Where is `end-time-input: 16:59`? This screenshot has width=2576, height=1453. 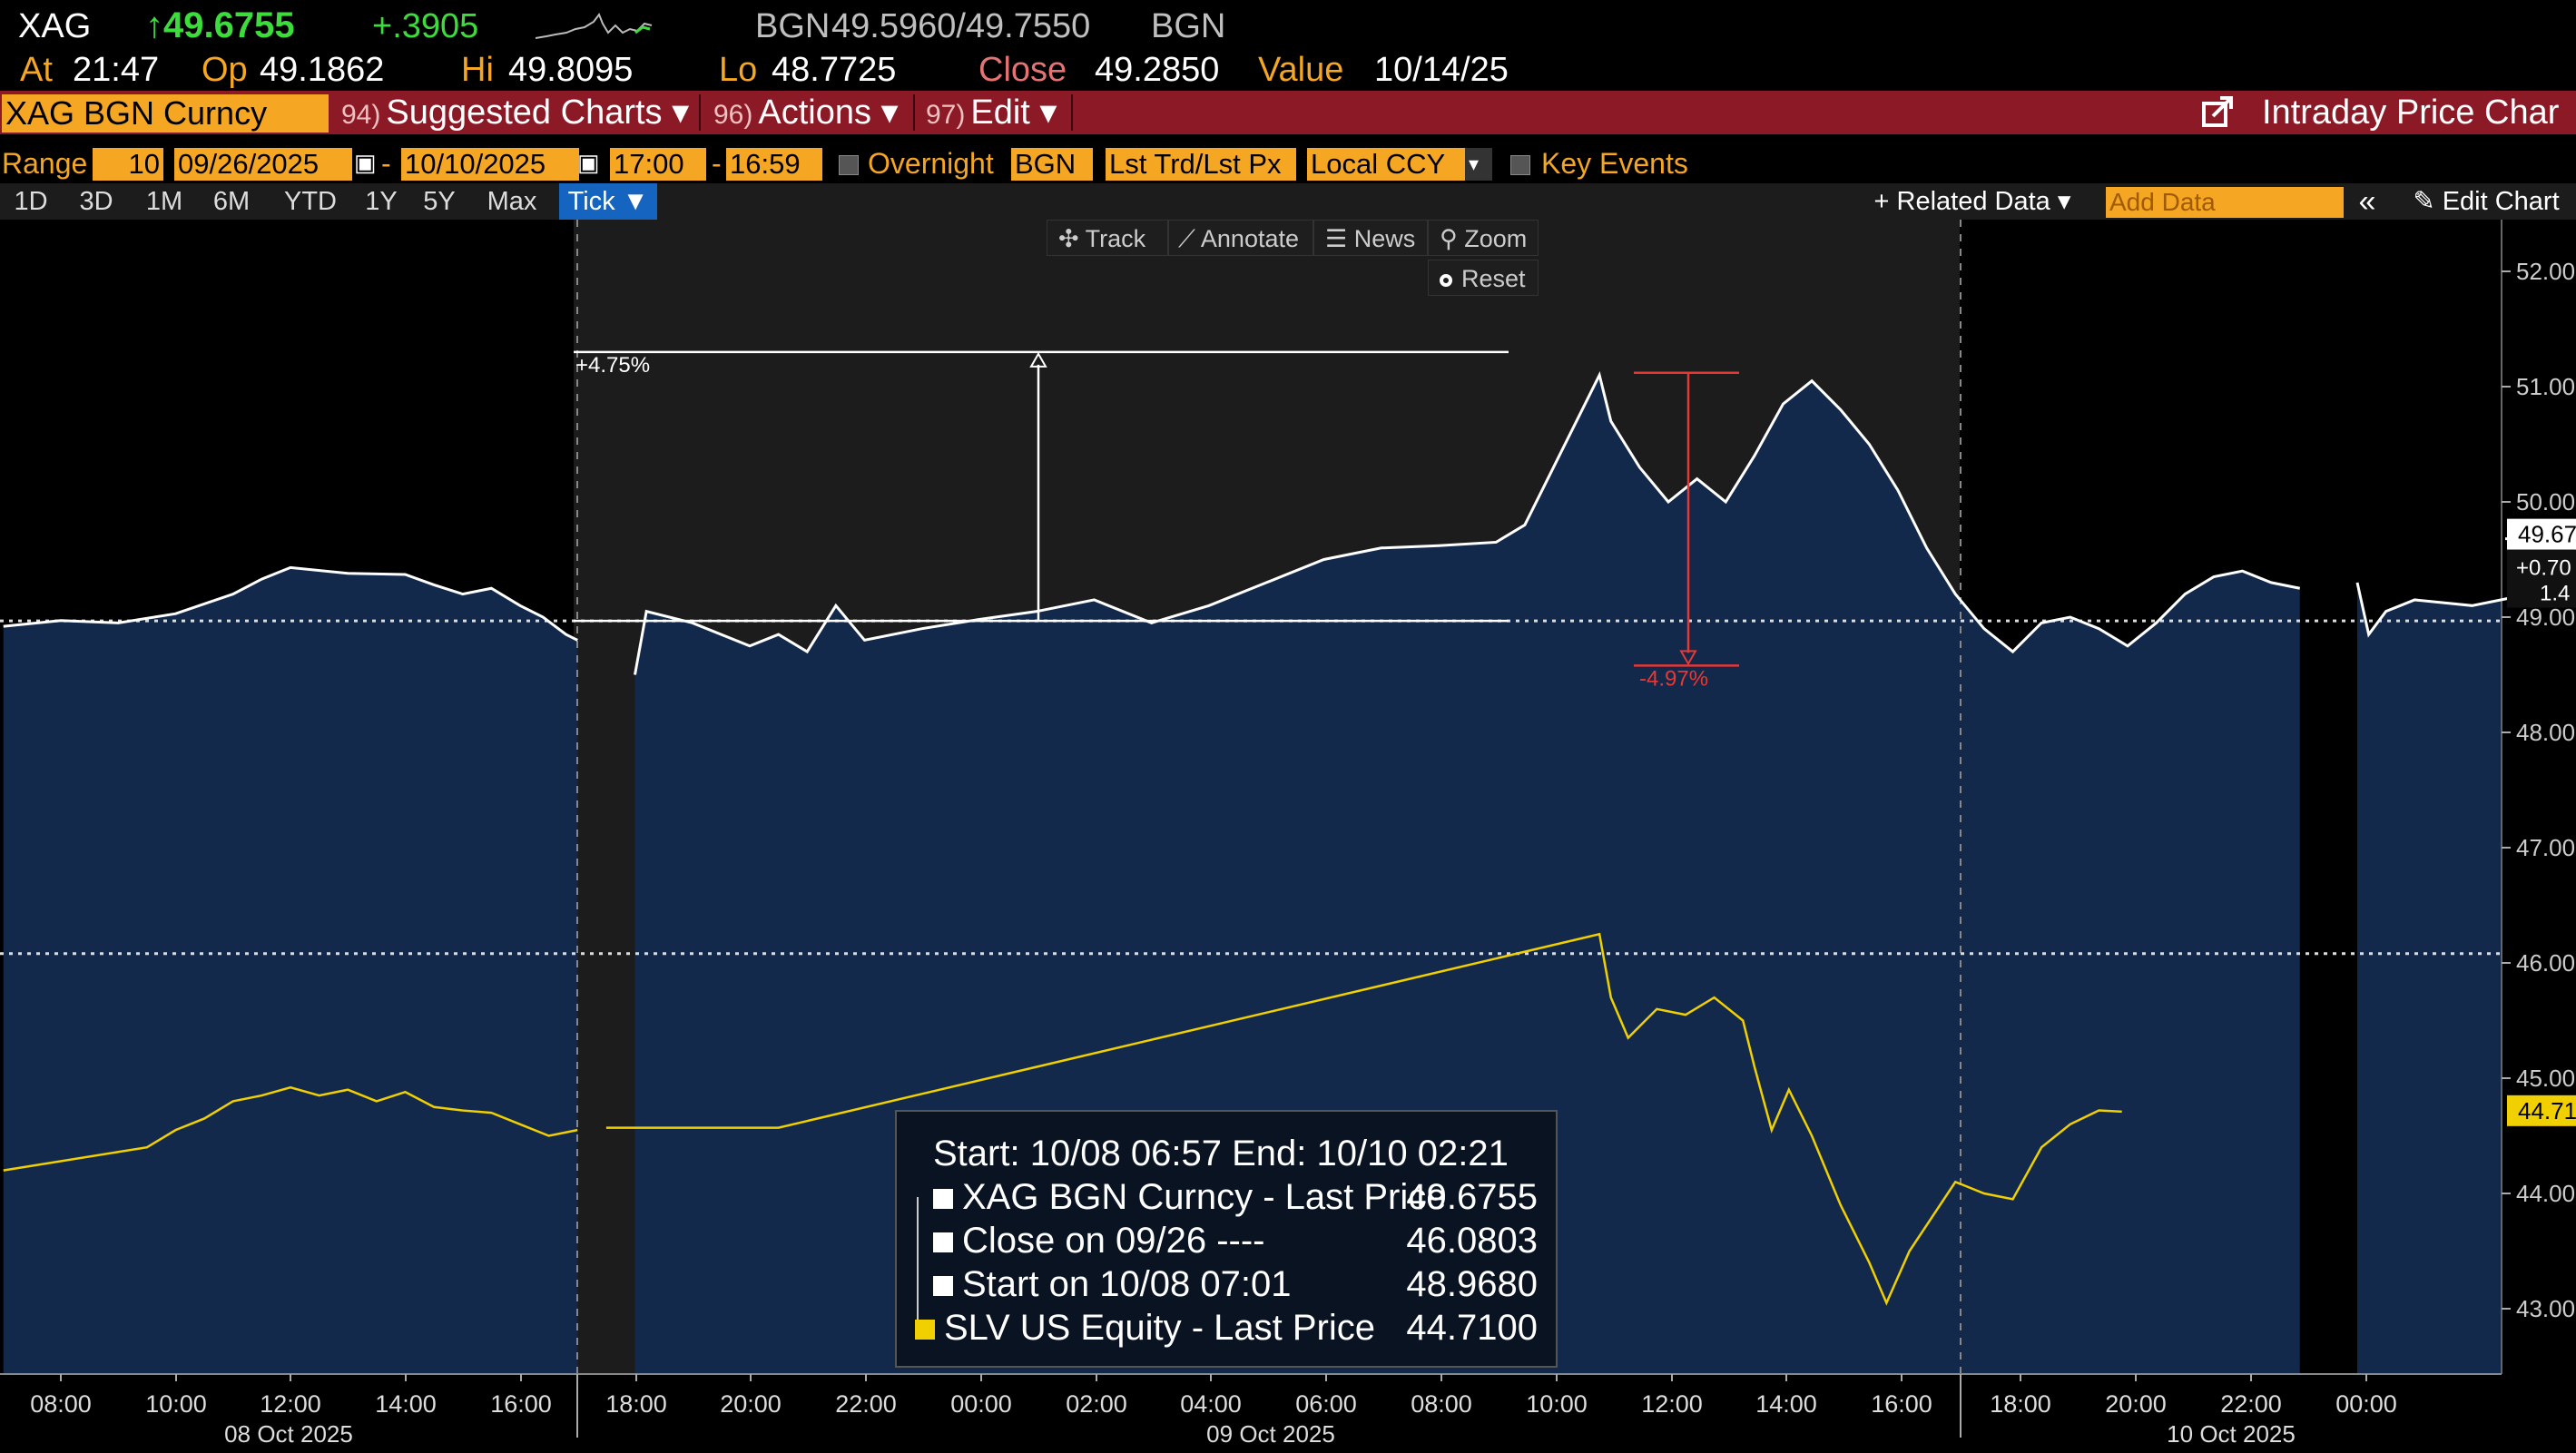
end-time-input: 16:59 is located at coordinates (774, 164).